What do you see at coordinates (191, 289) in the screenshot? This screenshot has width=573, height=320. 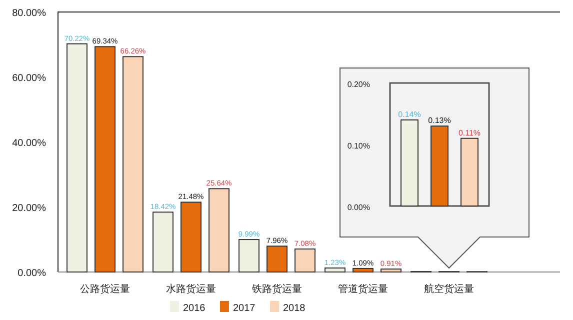 I see `x-tick-label: 水路货运量` at bounding box center [191, 289].